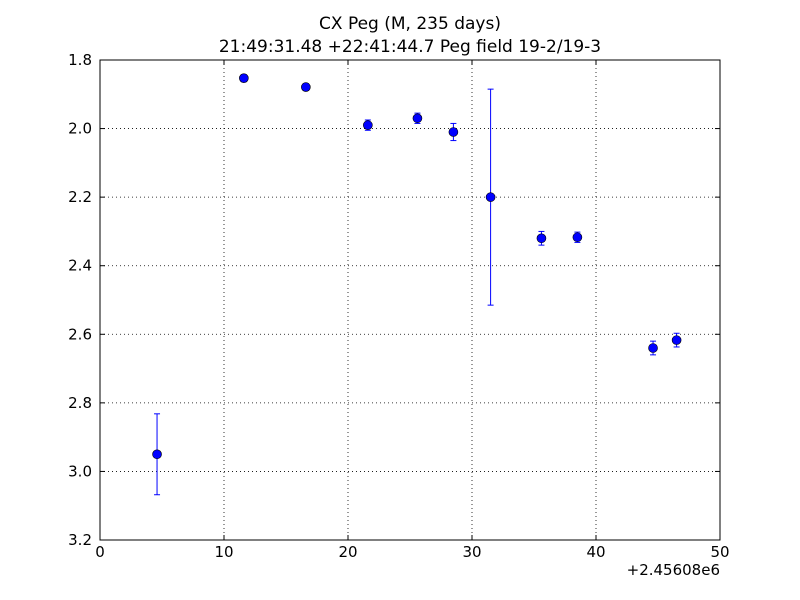  I want to click on chart-title: CX Peg (M, 235 days), so click(410, 24).